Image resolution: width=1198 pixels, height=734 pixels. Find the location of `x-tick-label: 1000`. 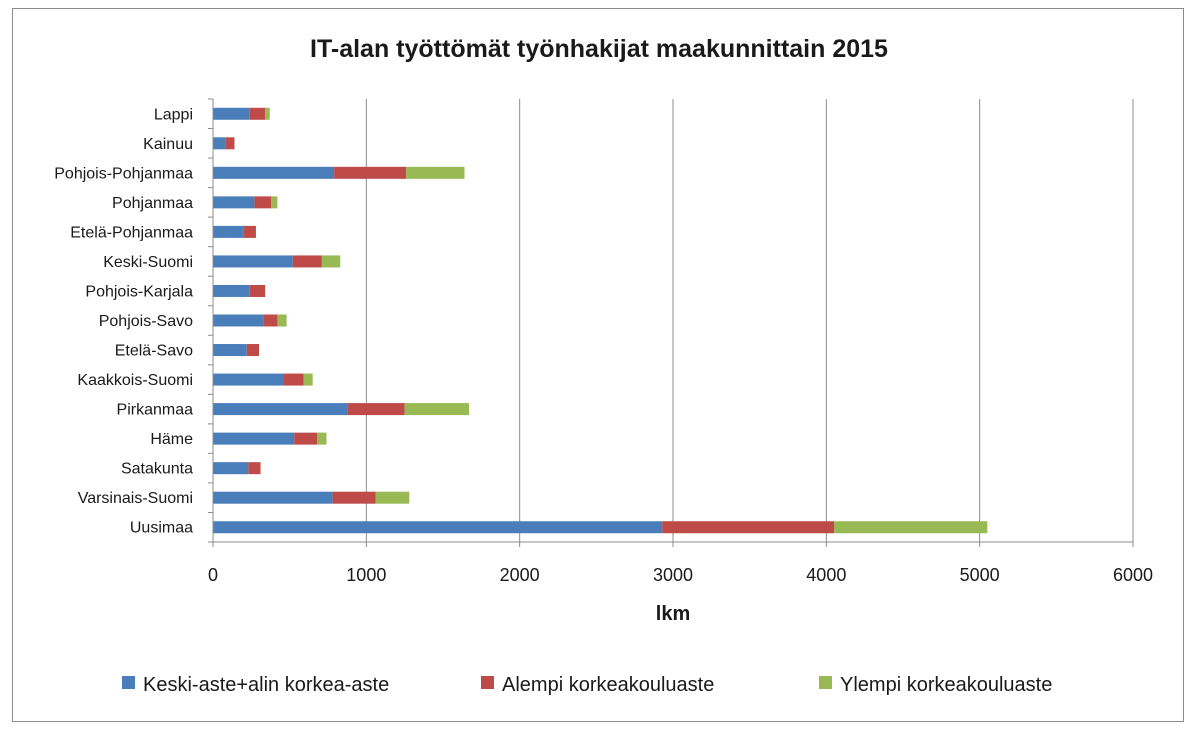

x-tick-label: 1000 is located at coordinates (366, 575).